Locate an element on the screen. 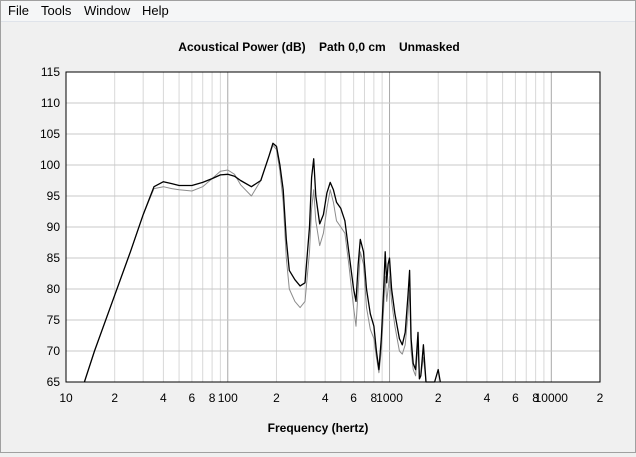 The height and width of the screenshot is (457, 636). y-tick-labels: 65 70 75 80 85 90 95 100 105 110 115 is located at coordinates (50, 227).